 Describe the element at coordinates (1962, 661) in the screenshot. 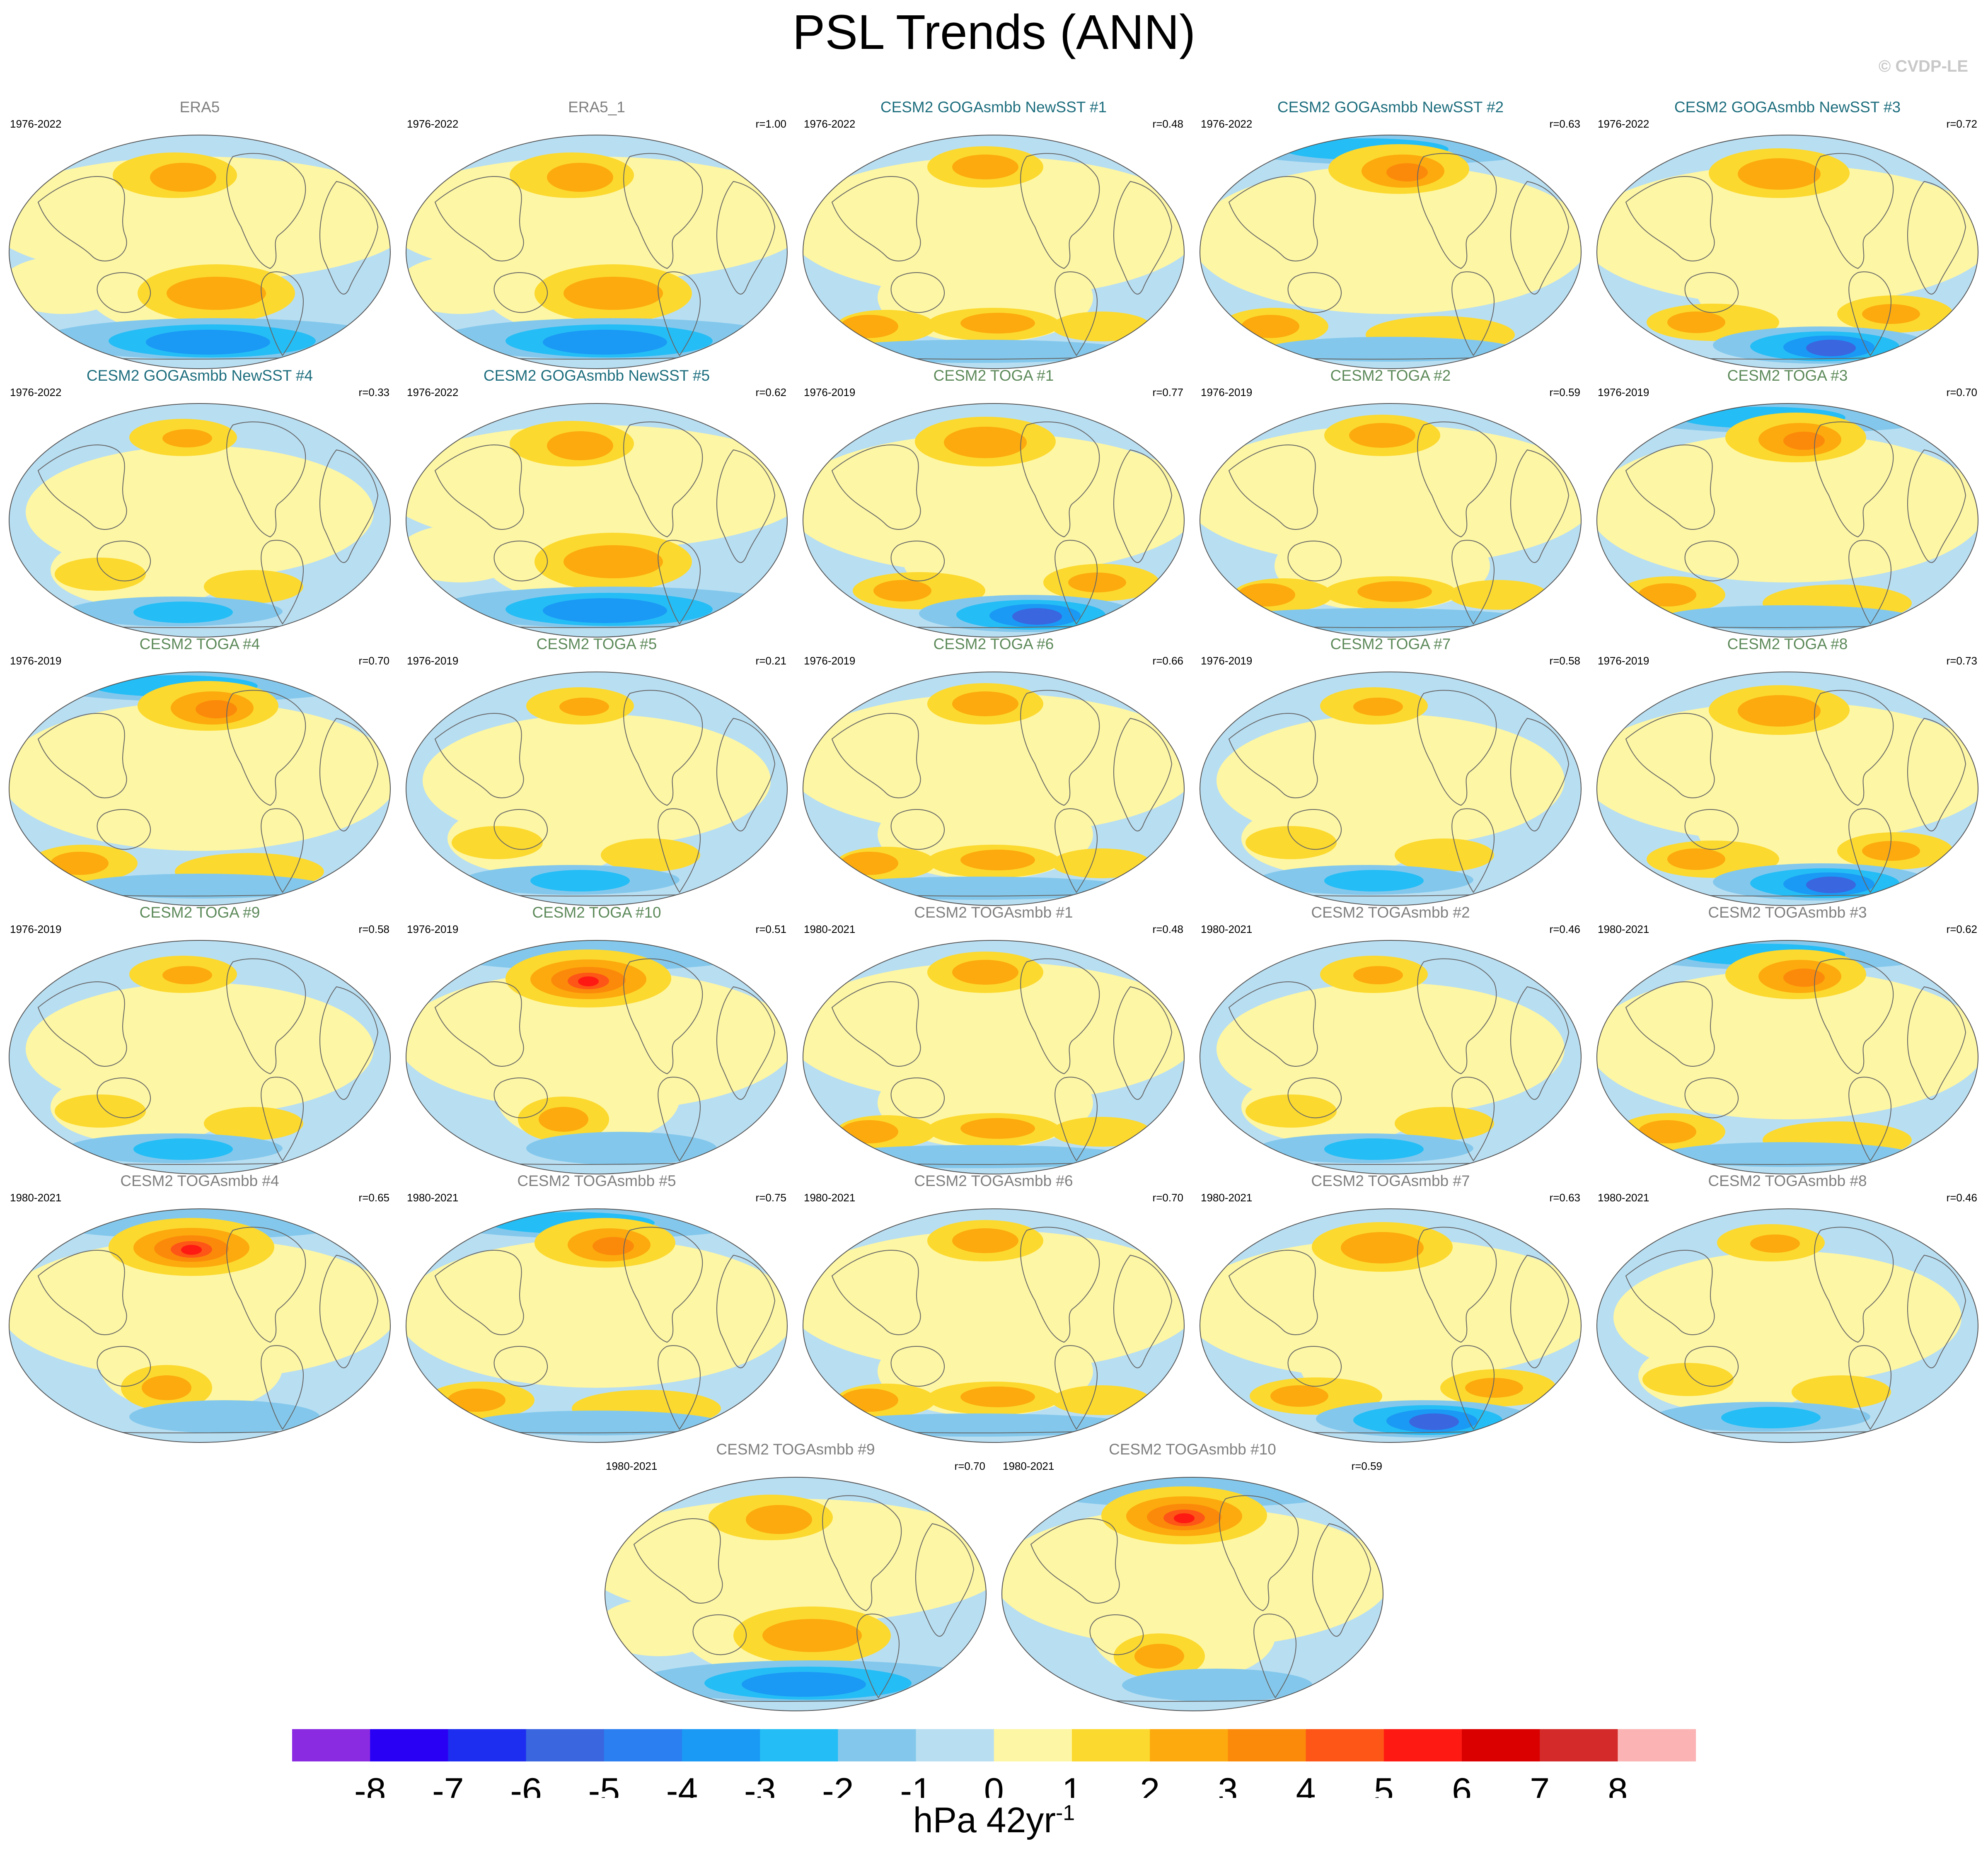

I see `panel-correlation: r=0.73` at that location.